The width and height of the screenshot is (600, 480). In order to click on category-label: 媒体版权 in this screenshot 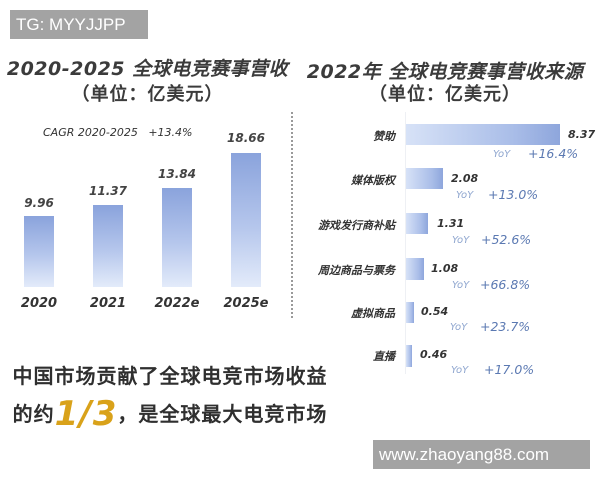, I will do `click(373, 180)`.